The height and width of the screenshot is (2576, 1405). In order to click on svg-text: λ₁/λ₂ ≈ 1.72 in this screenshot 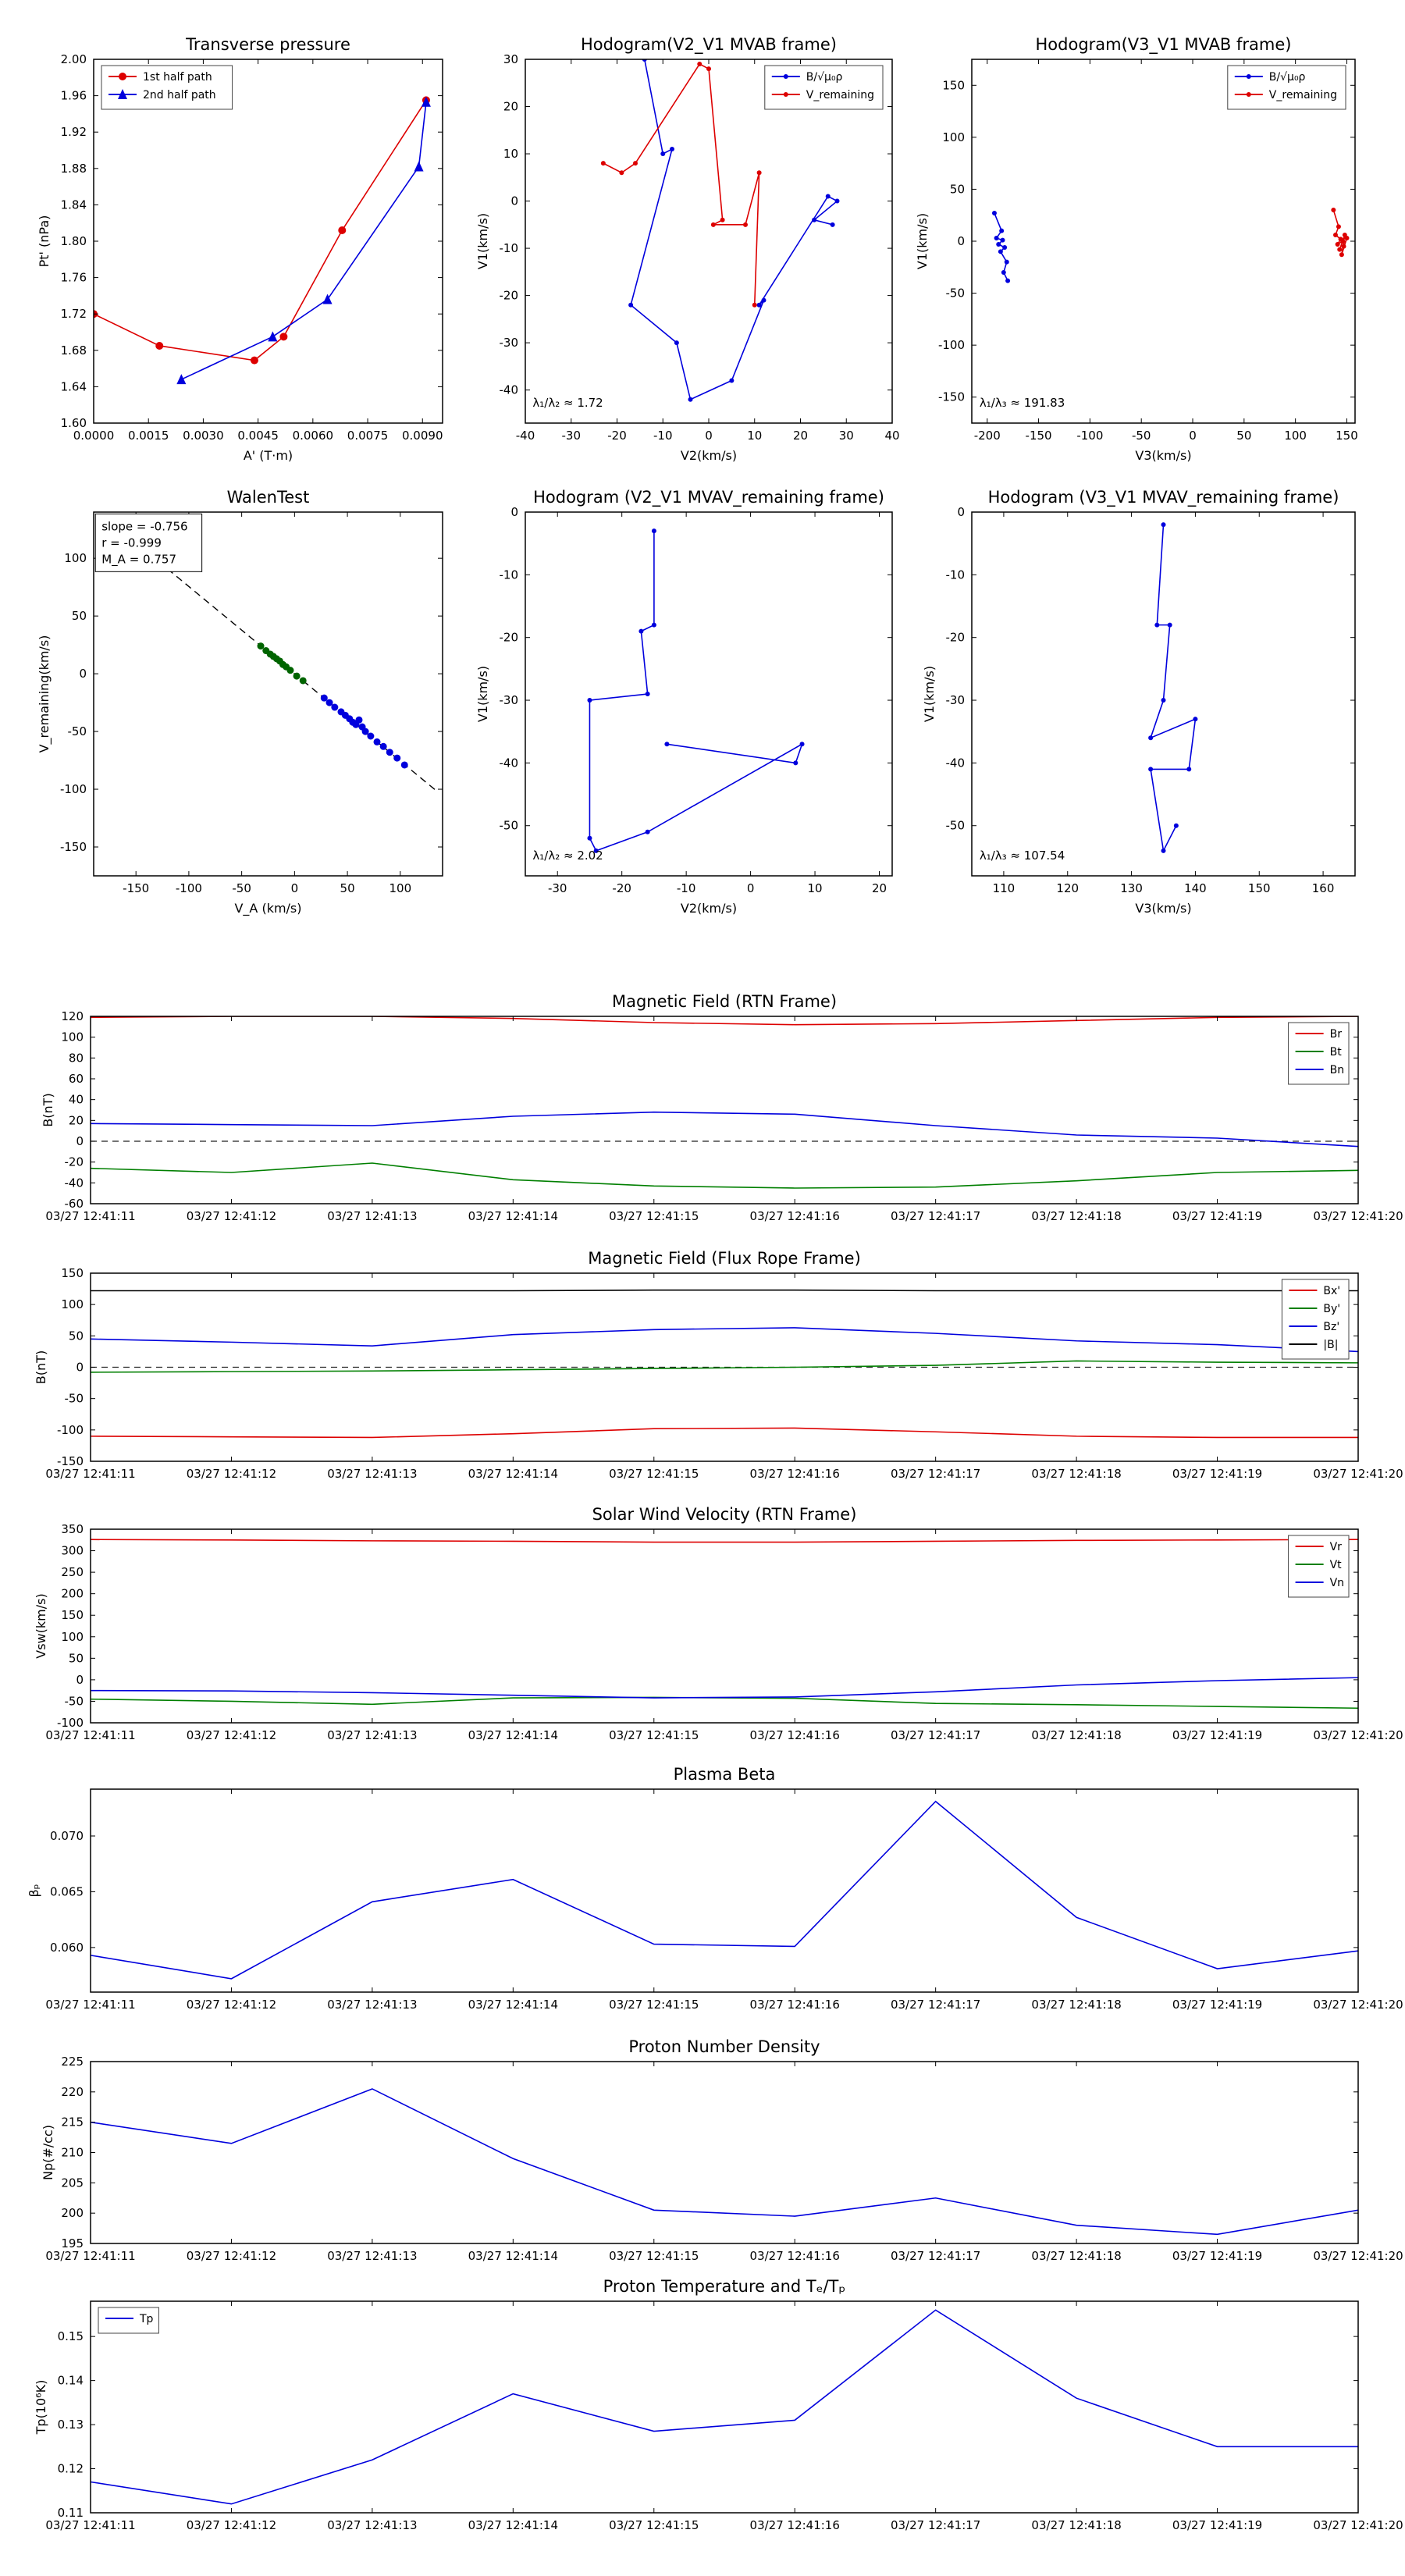, I will do `click(568, 403)`.